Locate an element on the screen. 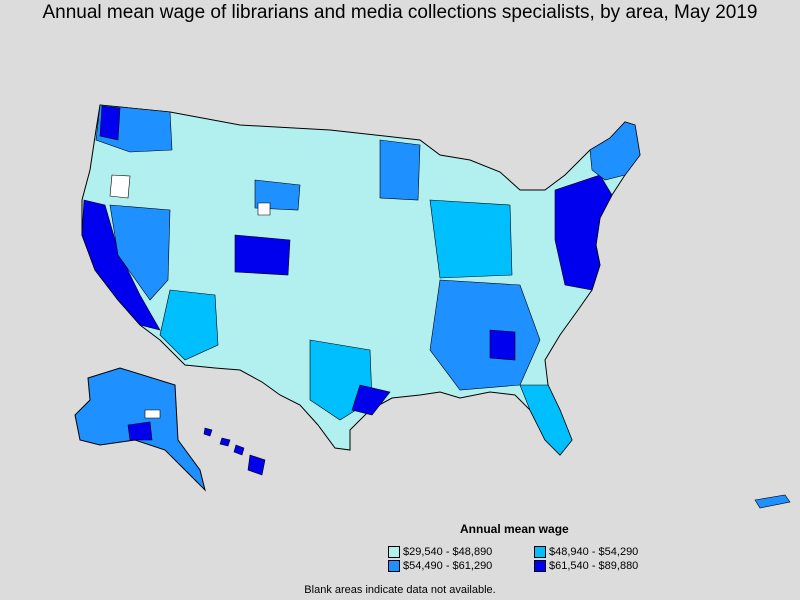 This screenshot has height=600, width=800. legend-label: $54,490 - $61,290 is located at coordinates (448, 566).